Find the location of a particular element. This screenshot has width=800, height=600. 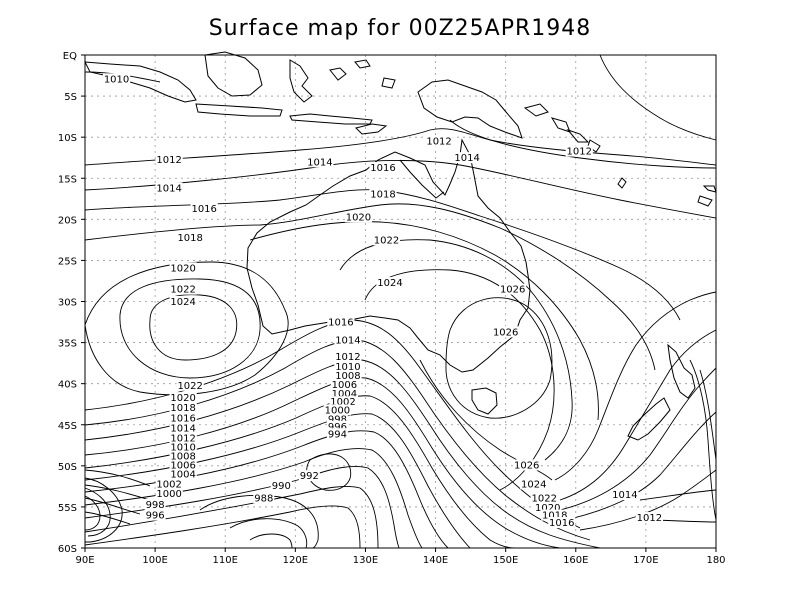

isobar-label: 1010 is located at coordinates (116, 79).